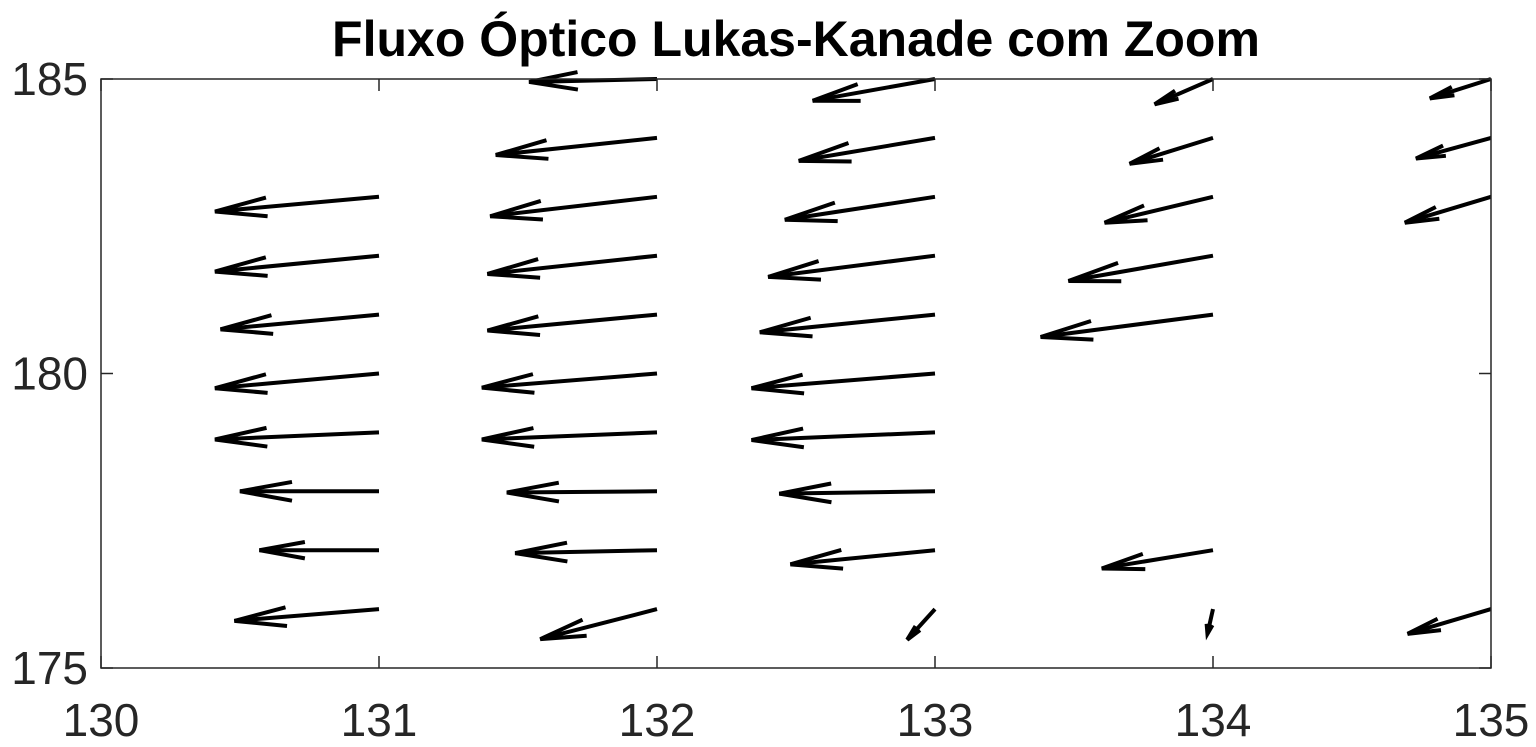  What do you see at coordinates (49, 374) in the screenshot?
I see `y-tick-label: 180` at bounding box center [49, 374].